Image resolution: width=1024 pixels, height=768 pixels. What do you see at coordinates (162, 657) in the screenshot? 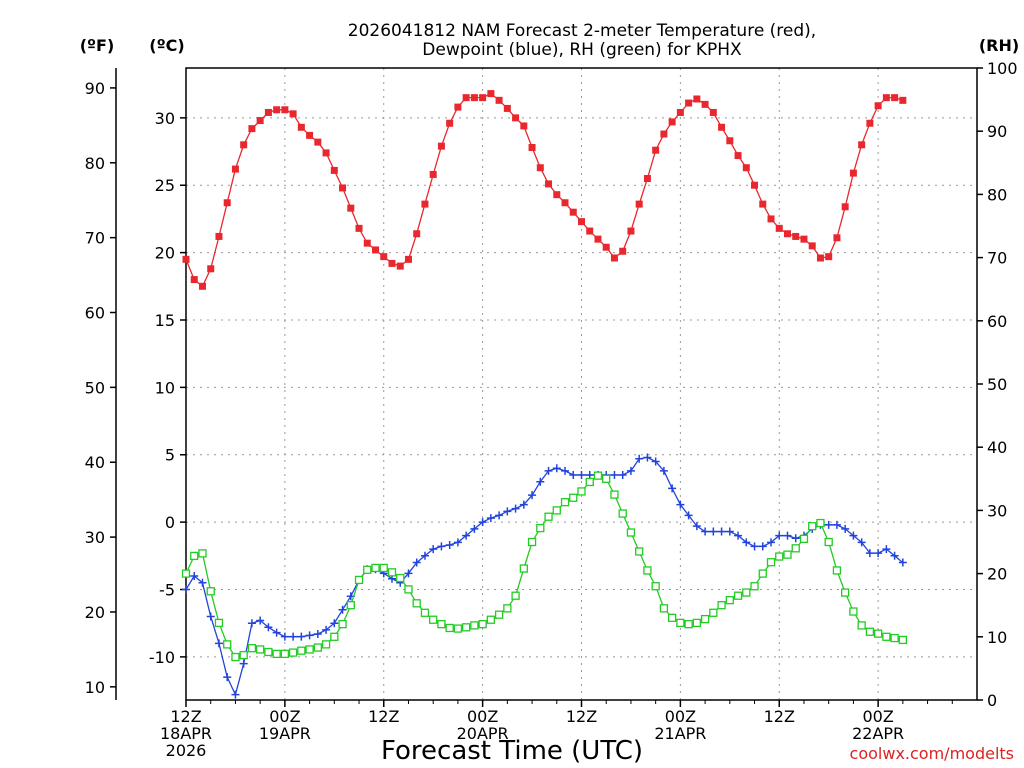
I see `celsius-tick-label: -10` at bounding box center [162, 657].